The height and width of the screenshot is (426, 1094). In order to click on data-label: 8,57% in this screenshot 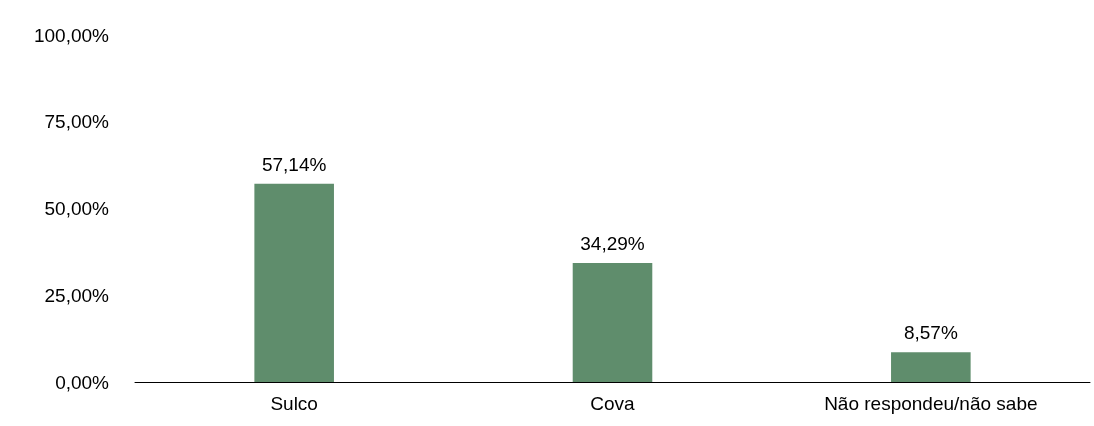, I will do `click(930, 333)`.